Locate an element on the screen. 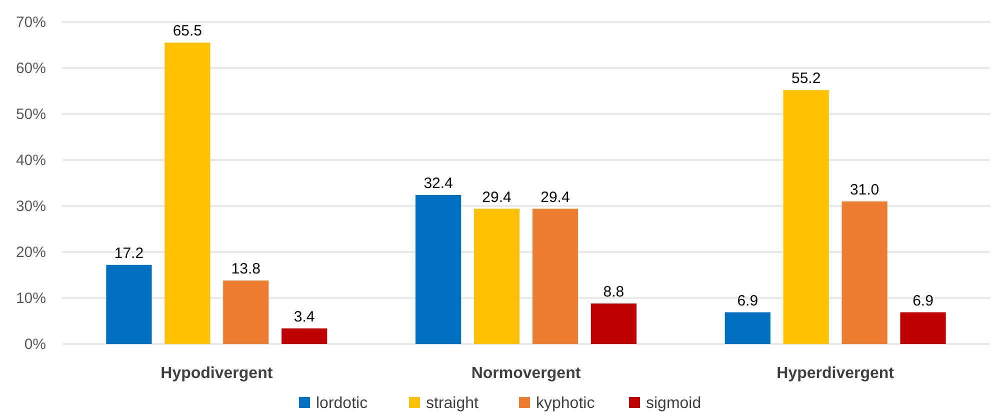 Image resolution: width=998 pixels, height=414 pixels. data-label: 3.4 is located at coordinates (304, 317).